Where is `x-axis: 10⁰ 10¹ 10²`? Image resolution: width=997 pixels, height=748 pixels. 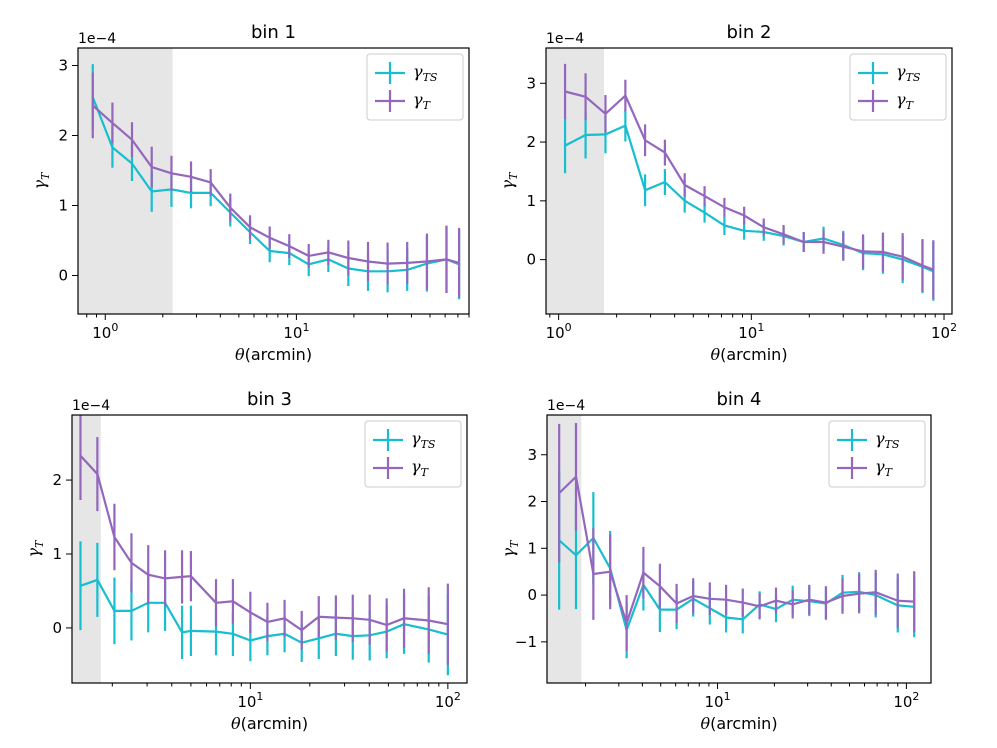 x-axis: 10⁰ 10¹ 10² is located at coordinates (751, 328).